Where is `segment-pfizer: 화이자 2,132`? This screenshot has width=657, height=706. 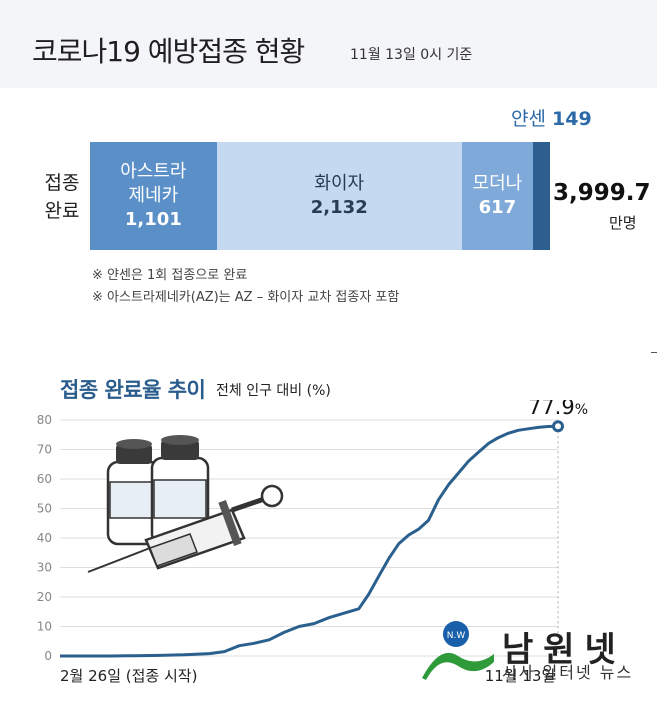 segment-pfizer: 화이자 2,132 is located at coordinates (339, 196).